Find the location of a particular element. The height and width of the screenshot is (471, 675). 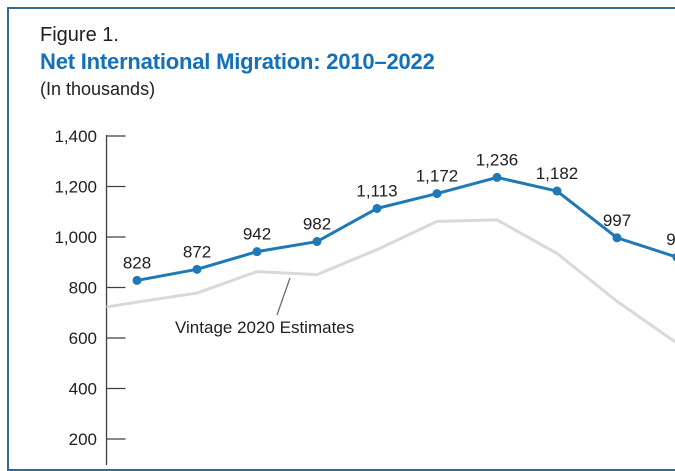

data-point-label: 872 is located at coordinates (197, 251).